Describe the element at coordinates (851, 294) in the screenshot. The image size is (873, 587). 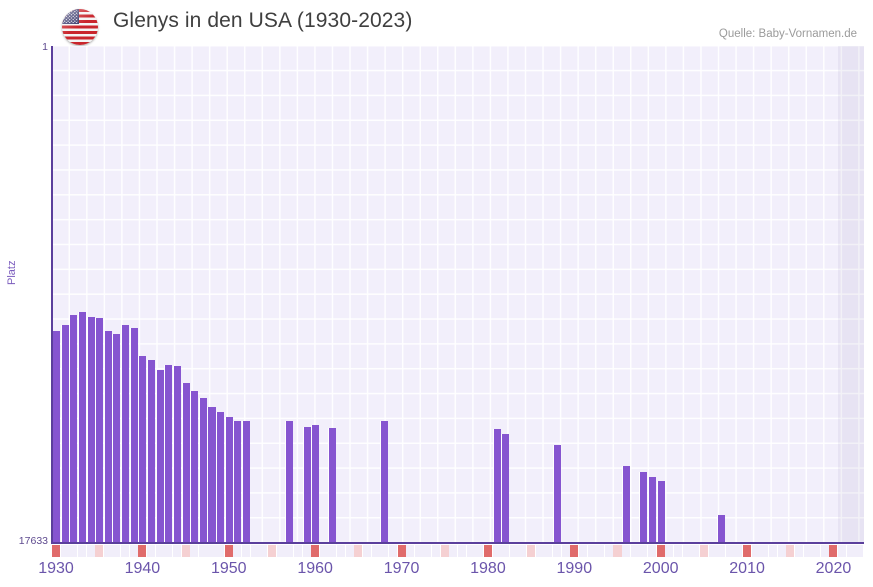
I see `forecast-shaded-band` at that location.